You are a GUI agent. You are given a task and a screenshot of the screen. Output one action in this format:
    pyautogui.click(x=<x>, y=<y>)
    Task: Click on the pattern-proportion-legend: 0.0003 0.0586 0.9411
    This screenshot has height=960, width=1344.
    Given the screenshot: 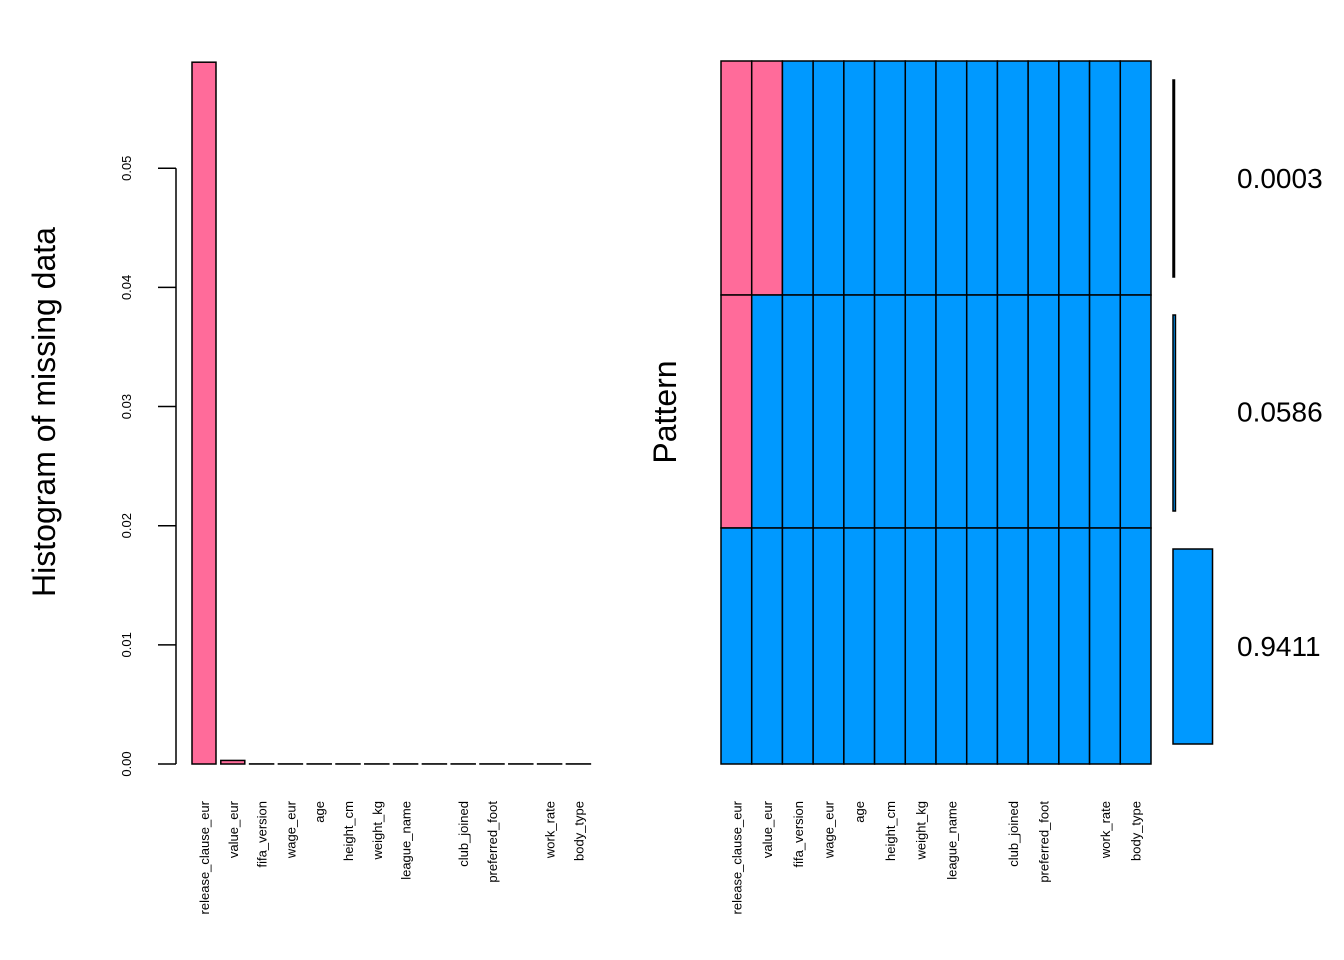 What is the action you would take?
    pyautogui.click(x=1247, y=412)
    